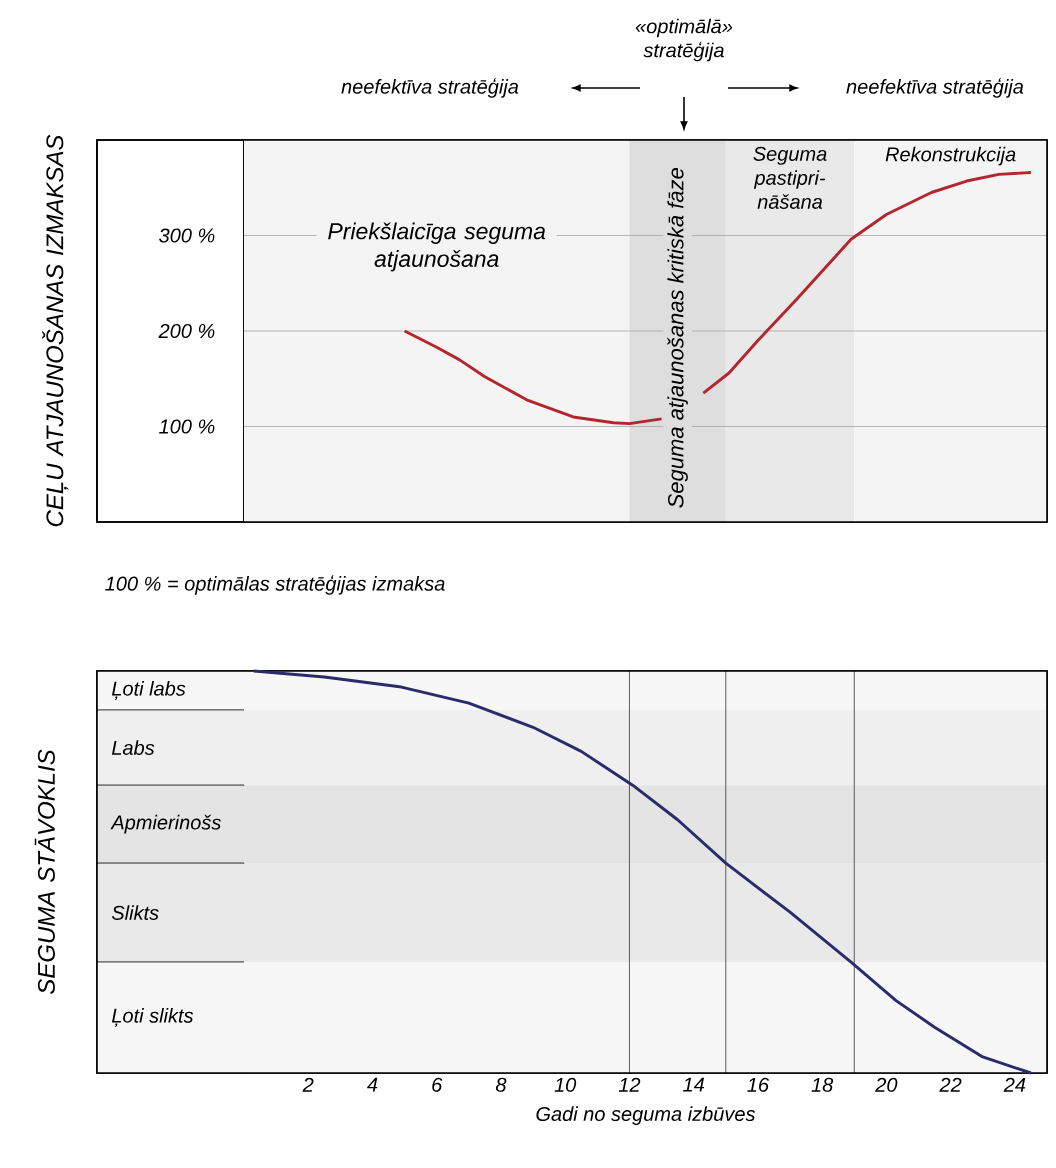  I want to click on y-axis-title: CEĻU ATJAUNOŠANAS IZMAKSAS, so click(55, 330).